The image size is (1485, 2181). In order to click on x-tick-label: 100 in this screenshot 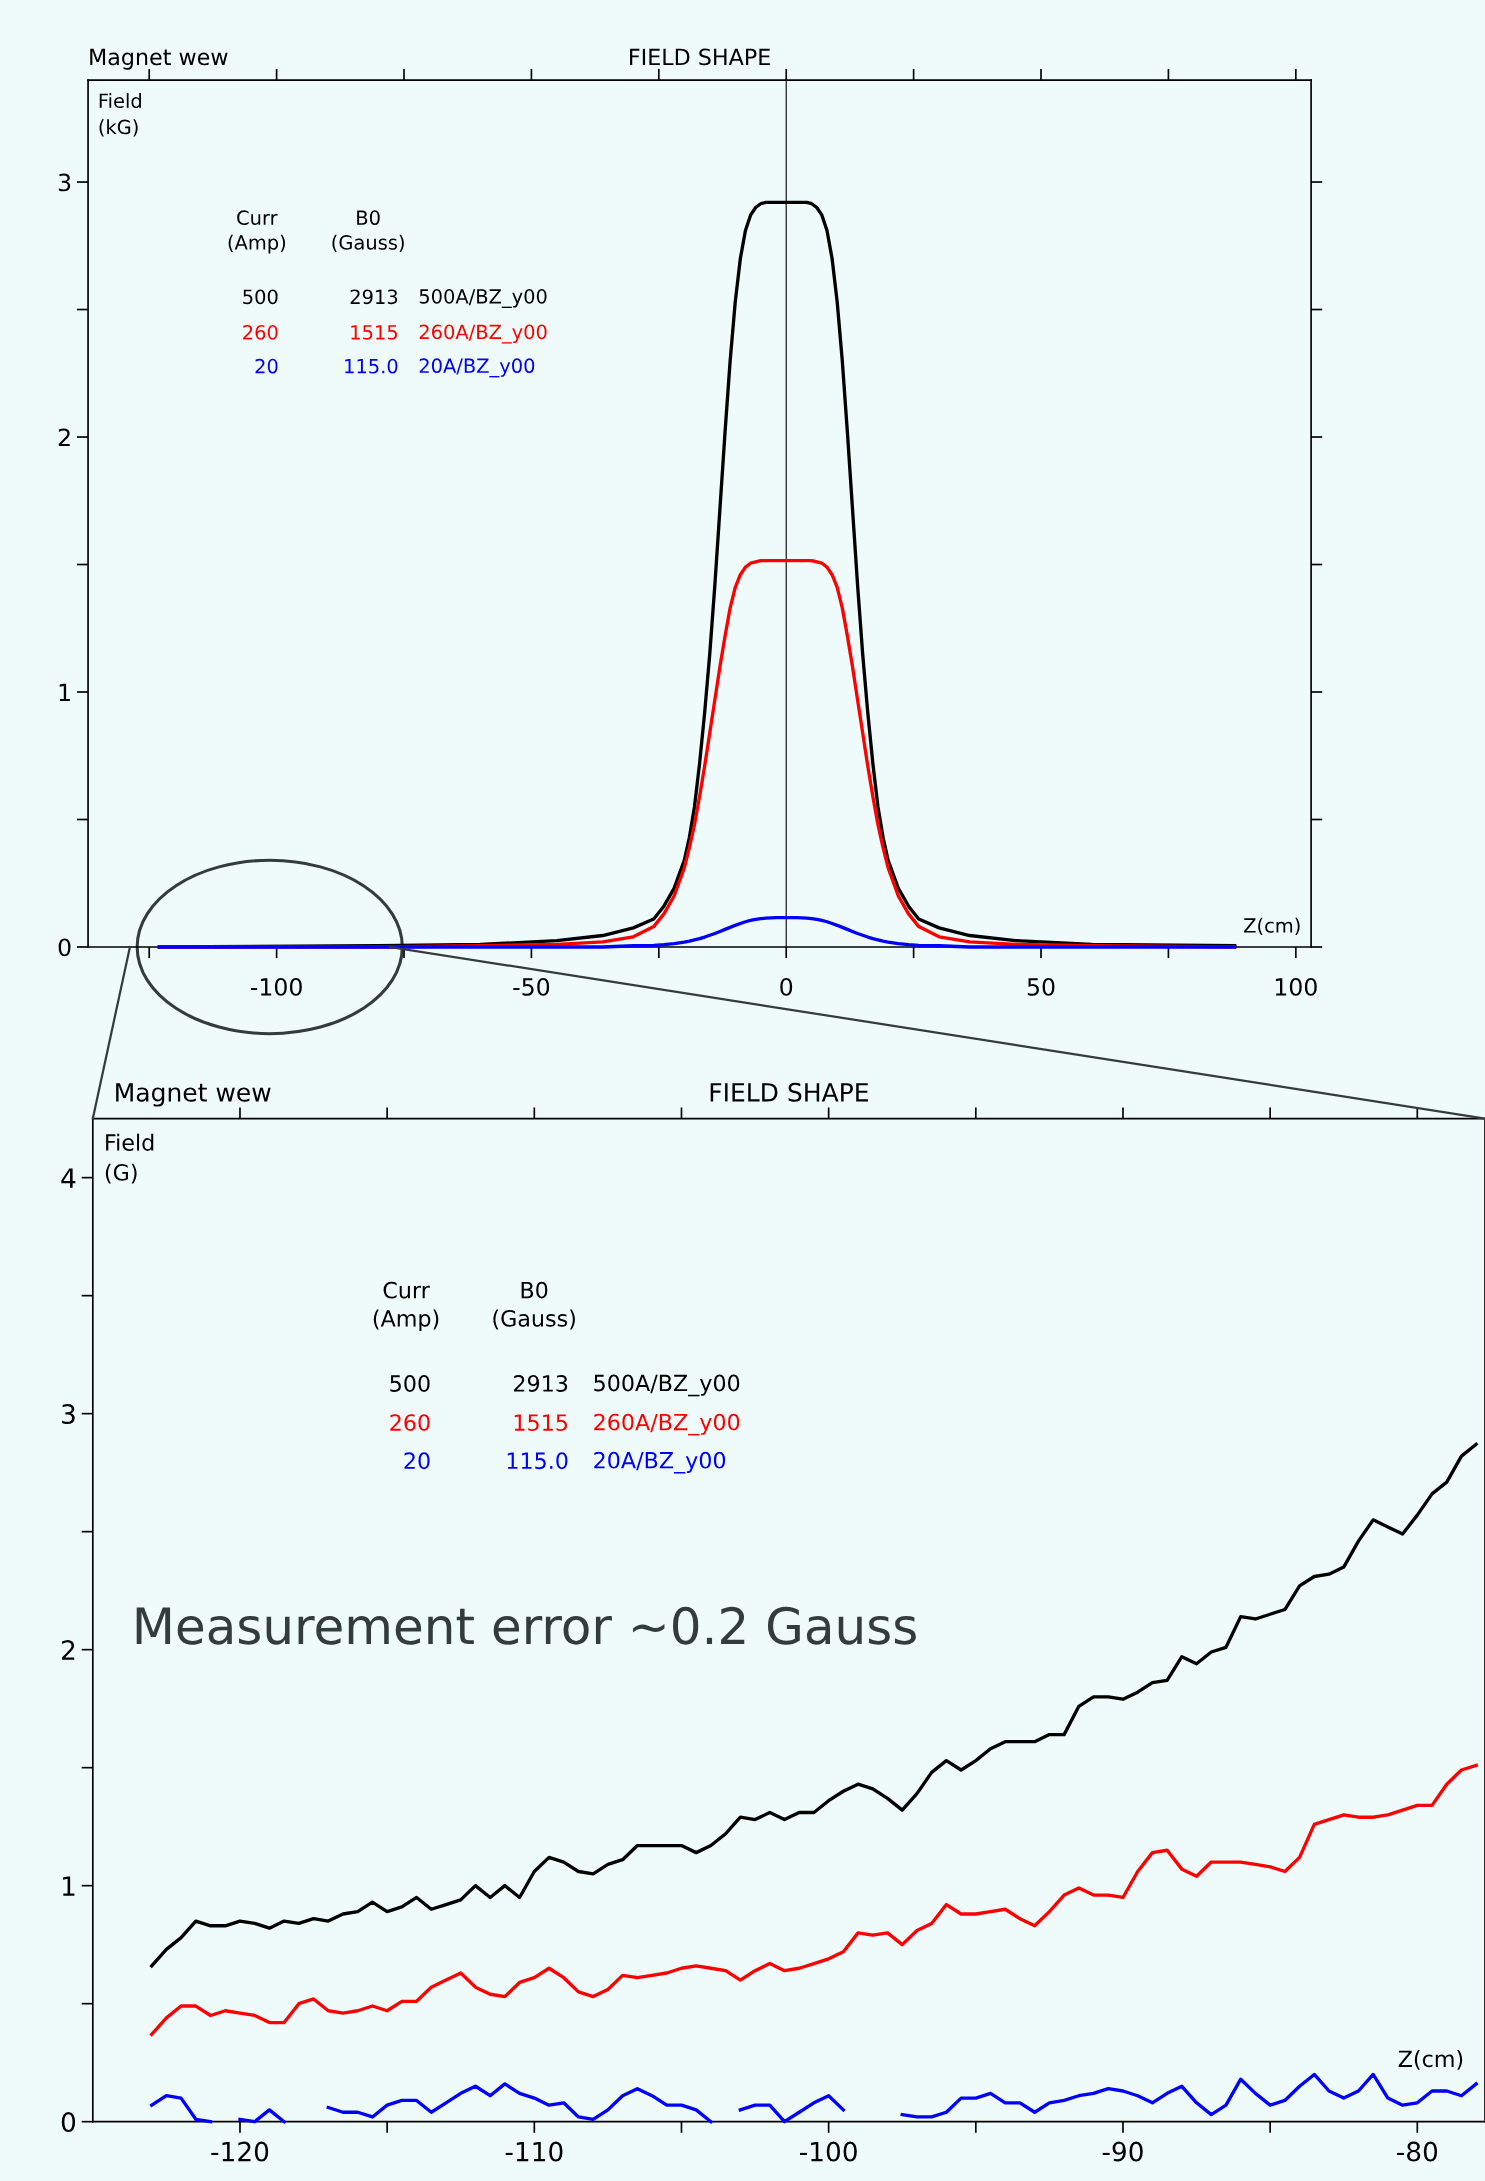, I will do `click(1296, 986)`.